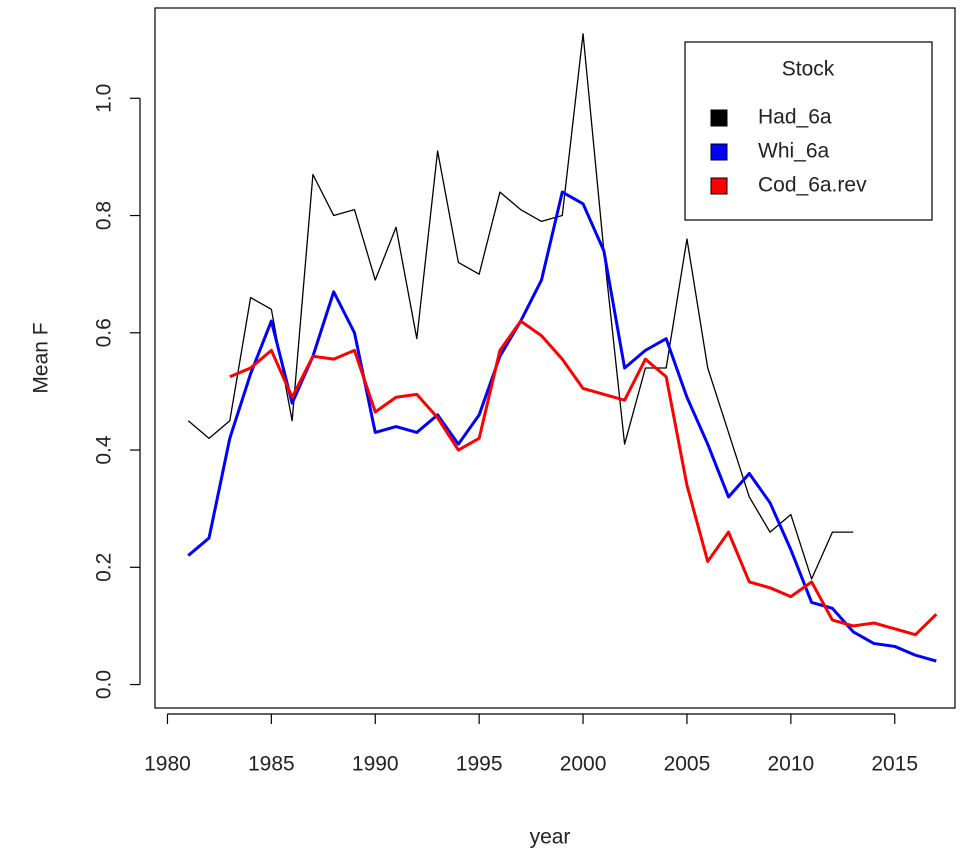 The width and height of the screenshot is (963, 855). I want to click on x-tick-label: 2015, so click(894, 764).